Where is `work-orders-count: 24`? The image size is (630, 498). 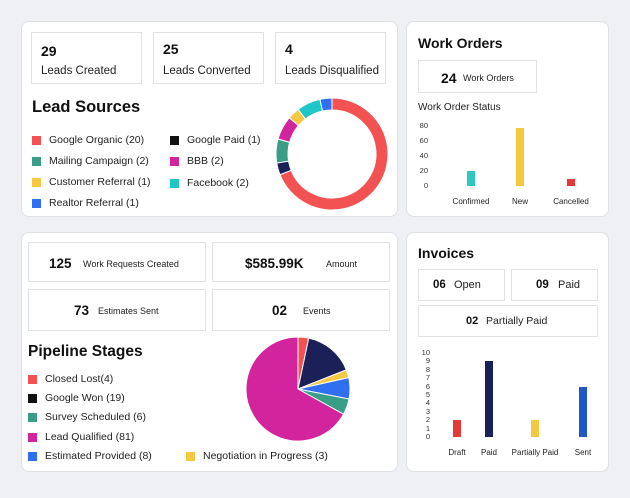
work-orders-count: 24 is located at coordinates (449, 78).